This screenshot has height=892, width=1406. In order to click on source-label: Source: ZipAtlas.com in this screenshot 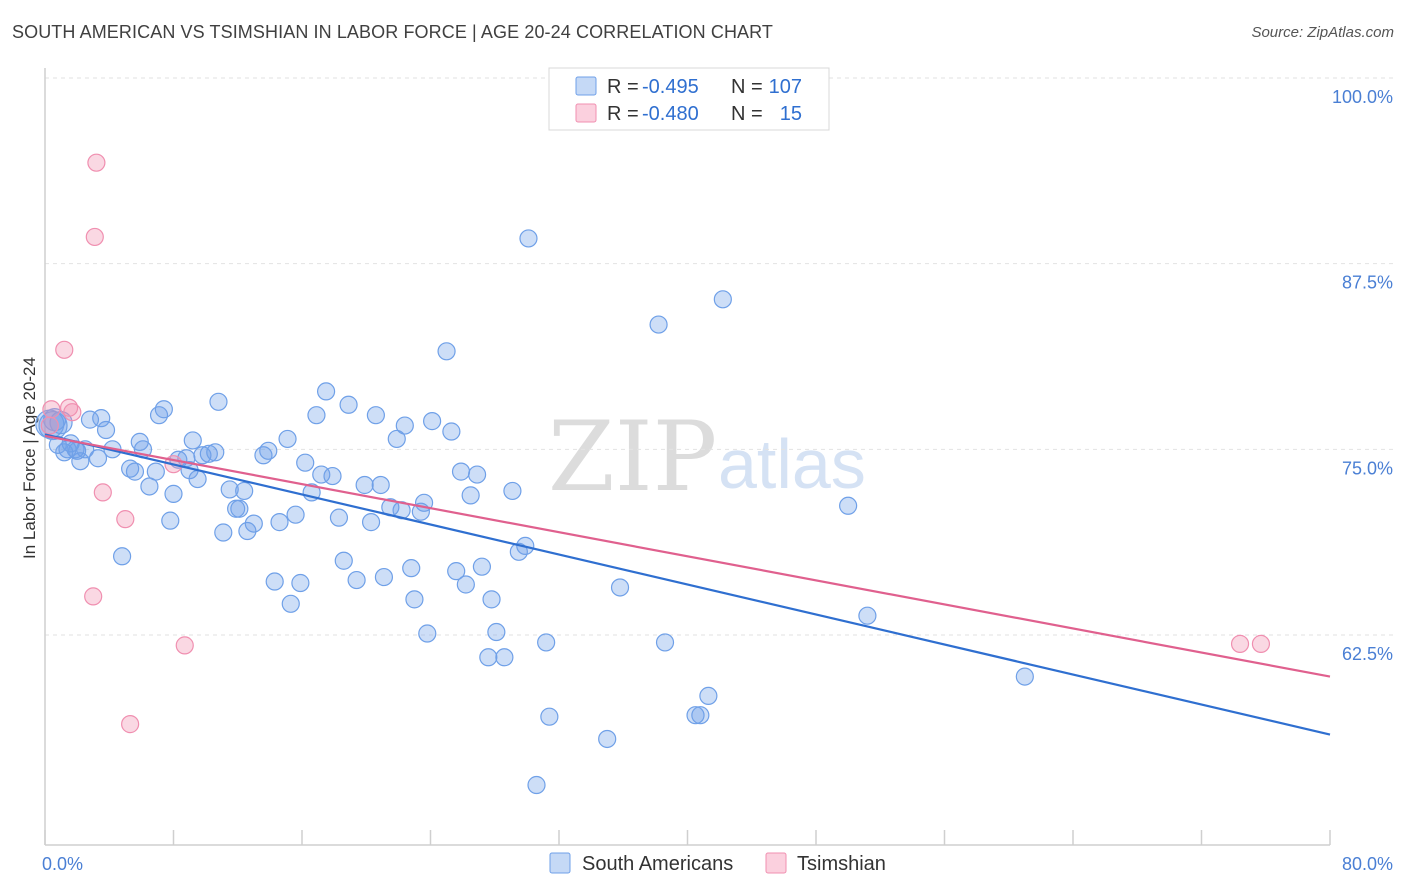, I will do `click(1322, 32)`.